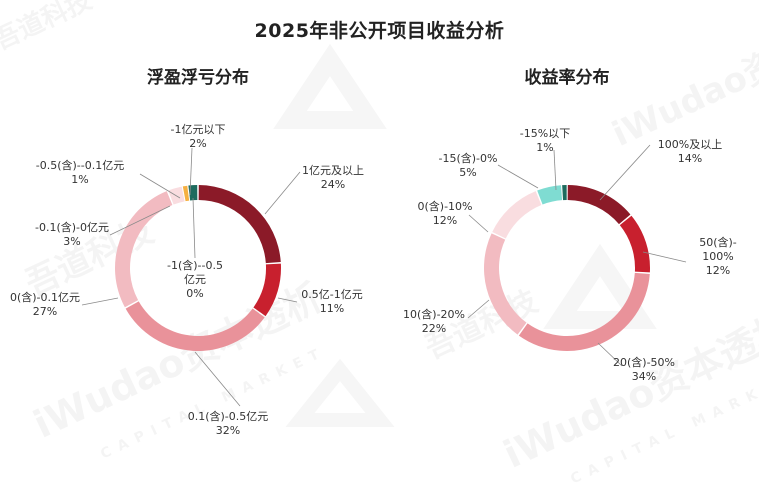 This screenshot has width=759, height=487. I want to click on data-label: 22%, so click(434, 328).